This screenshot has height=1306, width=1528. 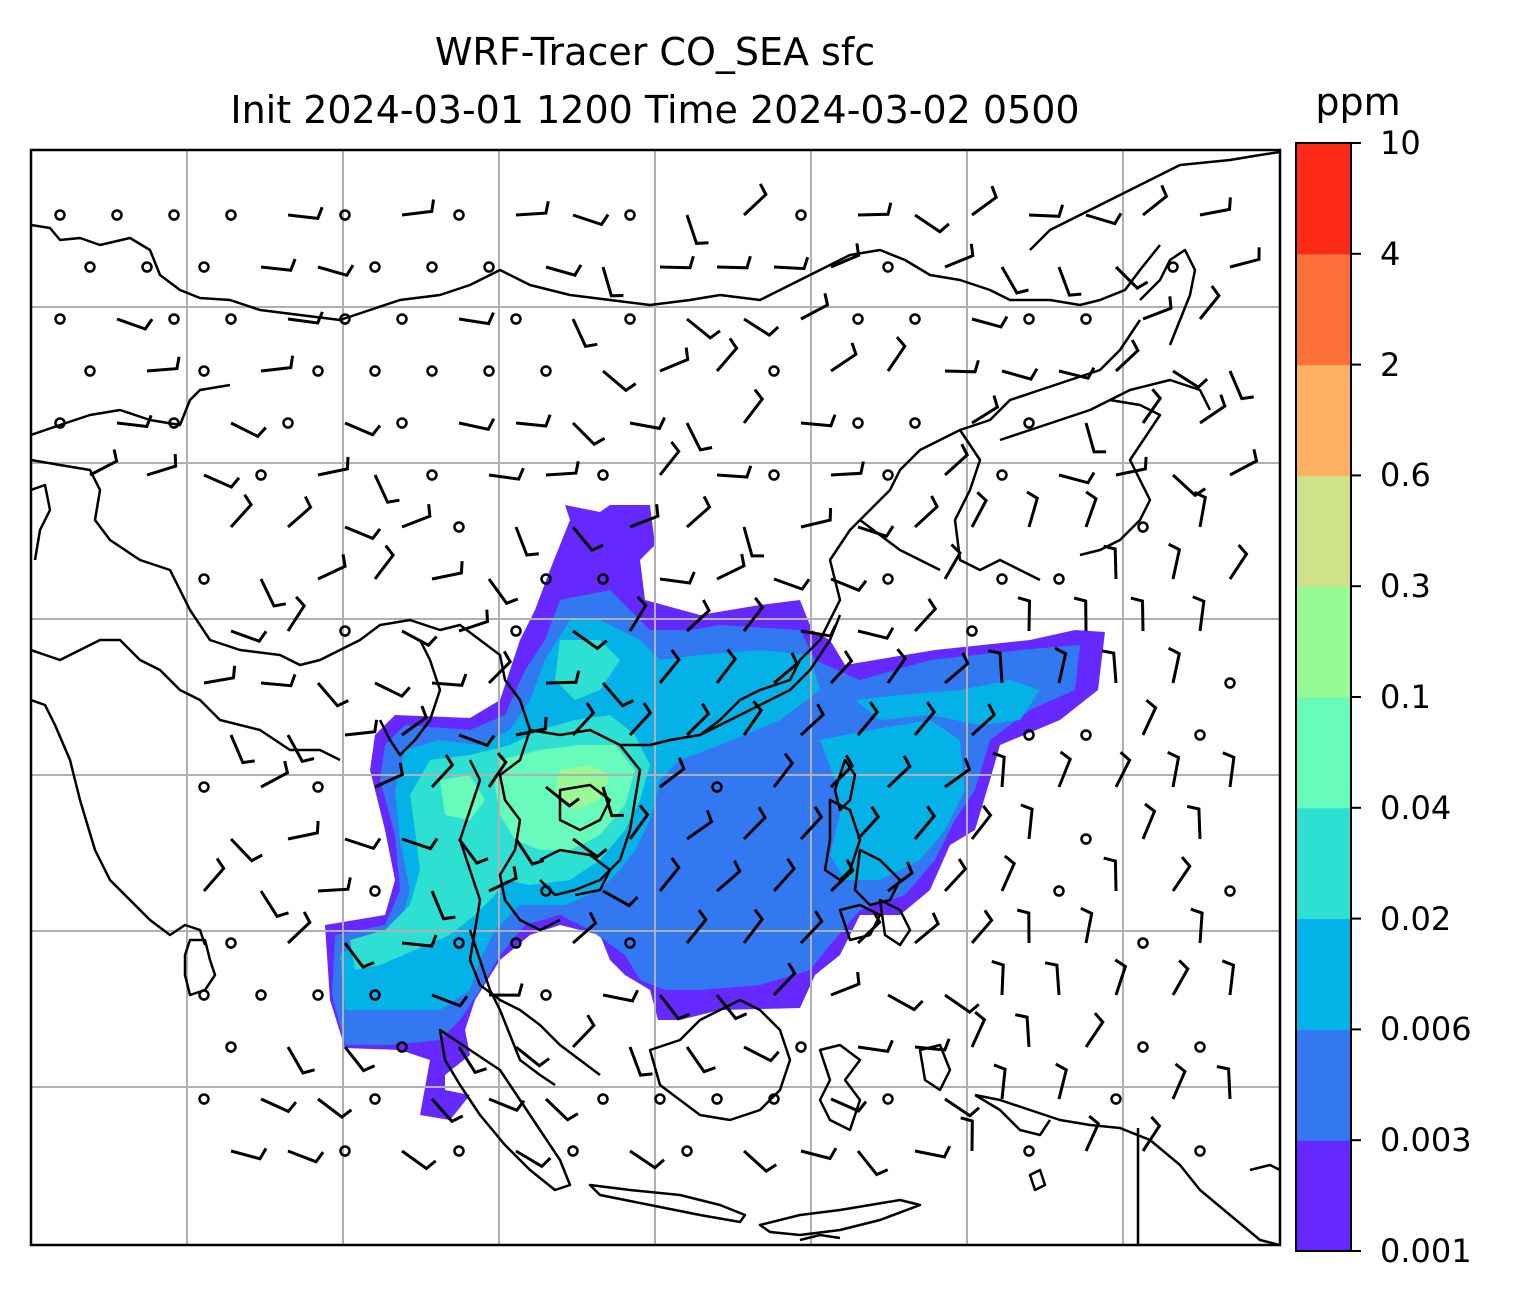 I want to click on colorbar, so click(x=1328, y=697).